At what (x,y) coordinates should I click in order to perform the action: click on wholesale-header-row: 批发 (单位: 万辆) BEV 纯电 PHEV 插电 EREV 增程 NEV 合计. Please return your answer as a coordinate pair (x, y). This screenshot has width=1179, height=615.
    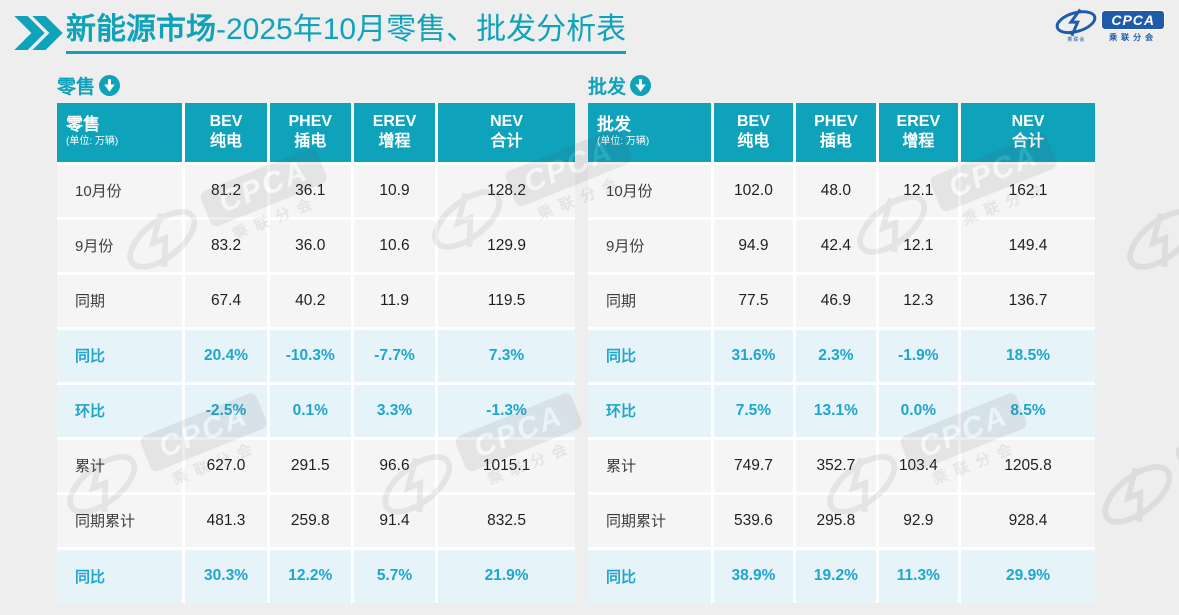
    Looking at the image, I should click on (841, 134).